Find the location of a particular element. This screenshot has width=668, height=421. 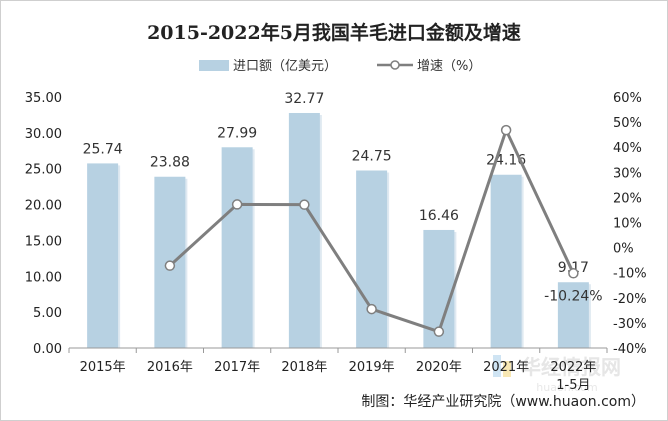

bar-value-label: 32.77 is located at coordinates (304, 99).